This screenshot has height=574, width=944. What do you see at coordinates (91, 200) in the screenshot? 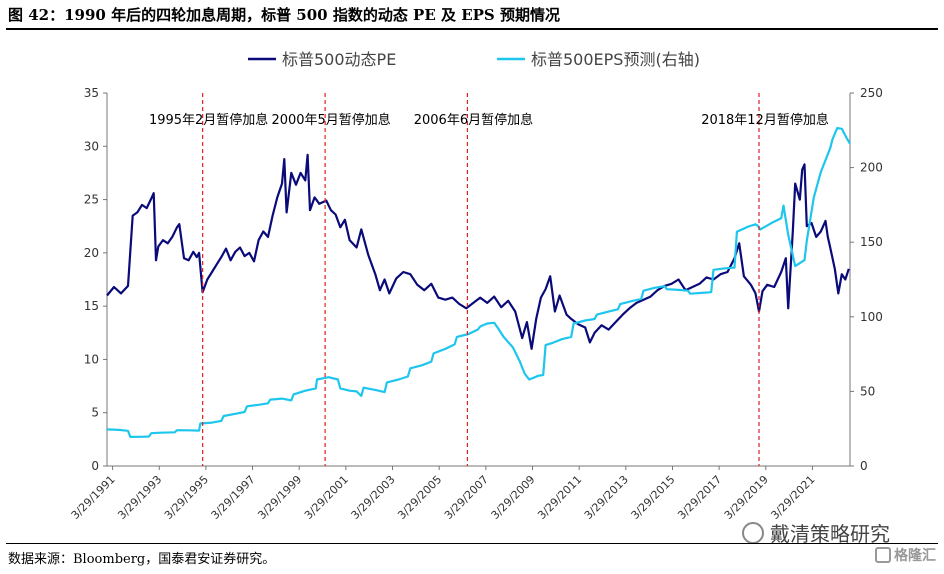
I see `y-left-tick-label: 25` at bounding box center [91, 200].